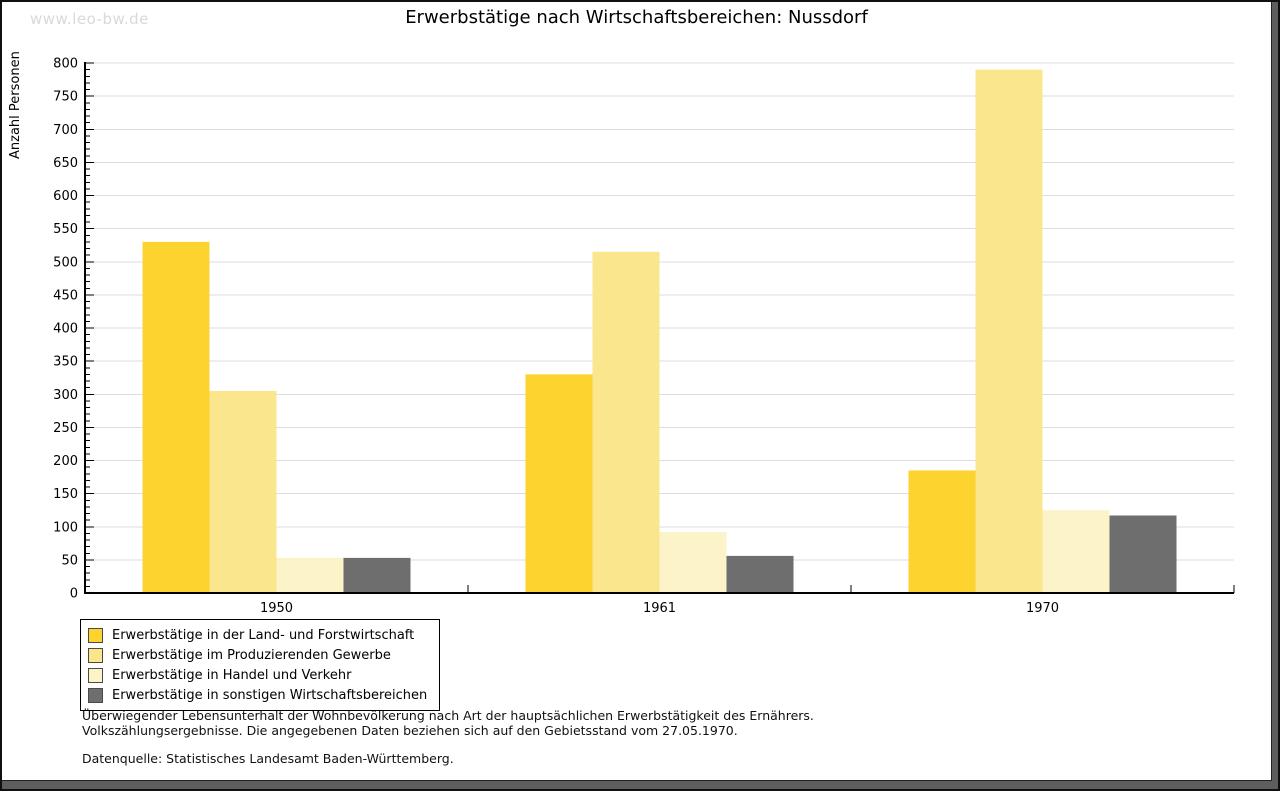 The image size is (1280, 791). I want to click on y-tick-label: 250, so click(65, 428).